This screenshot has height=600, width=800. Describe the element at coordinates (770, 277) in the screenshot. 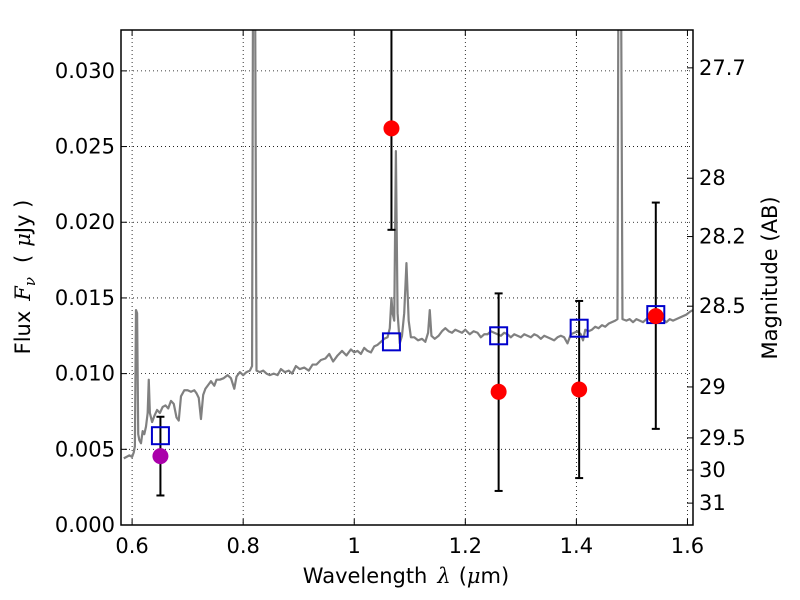

I see `y2-axis-label: Magnitude (AB)` at that location.